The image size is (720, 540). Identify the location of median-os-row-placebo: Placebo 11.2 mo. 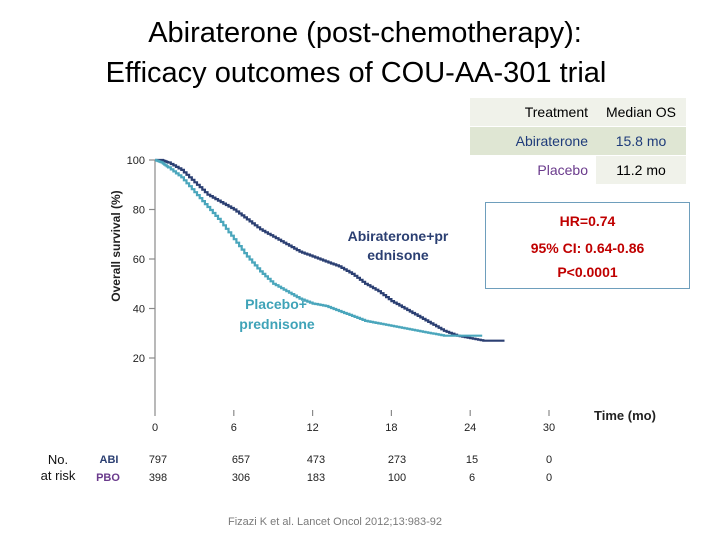
(578, 169).